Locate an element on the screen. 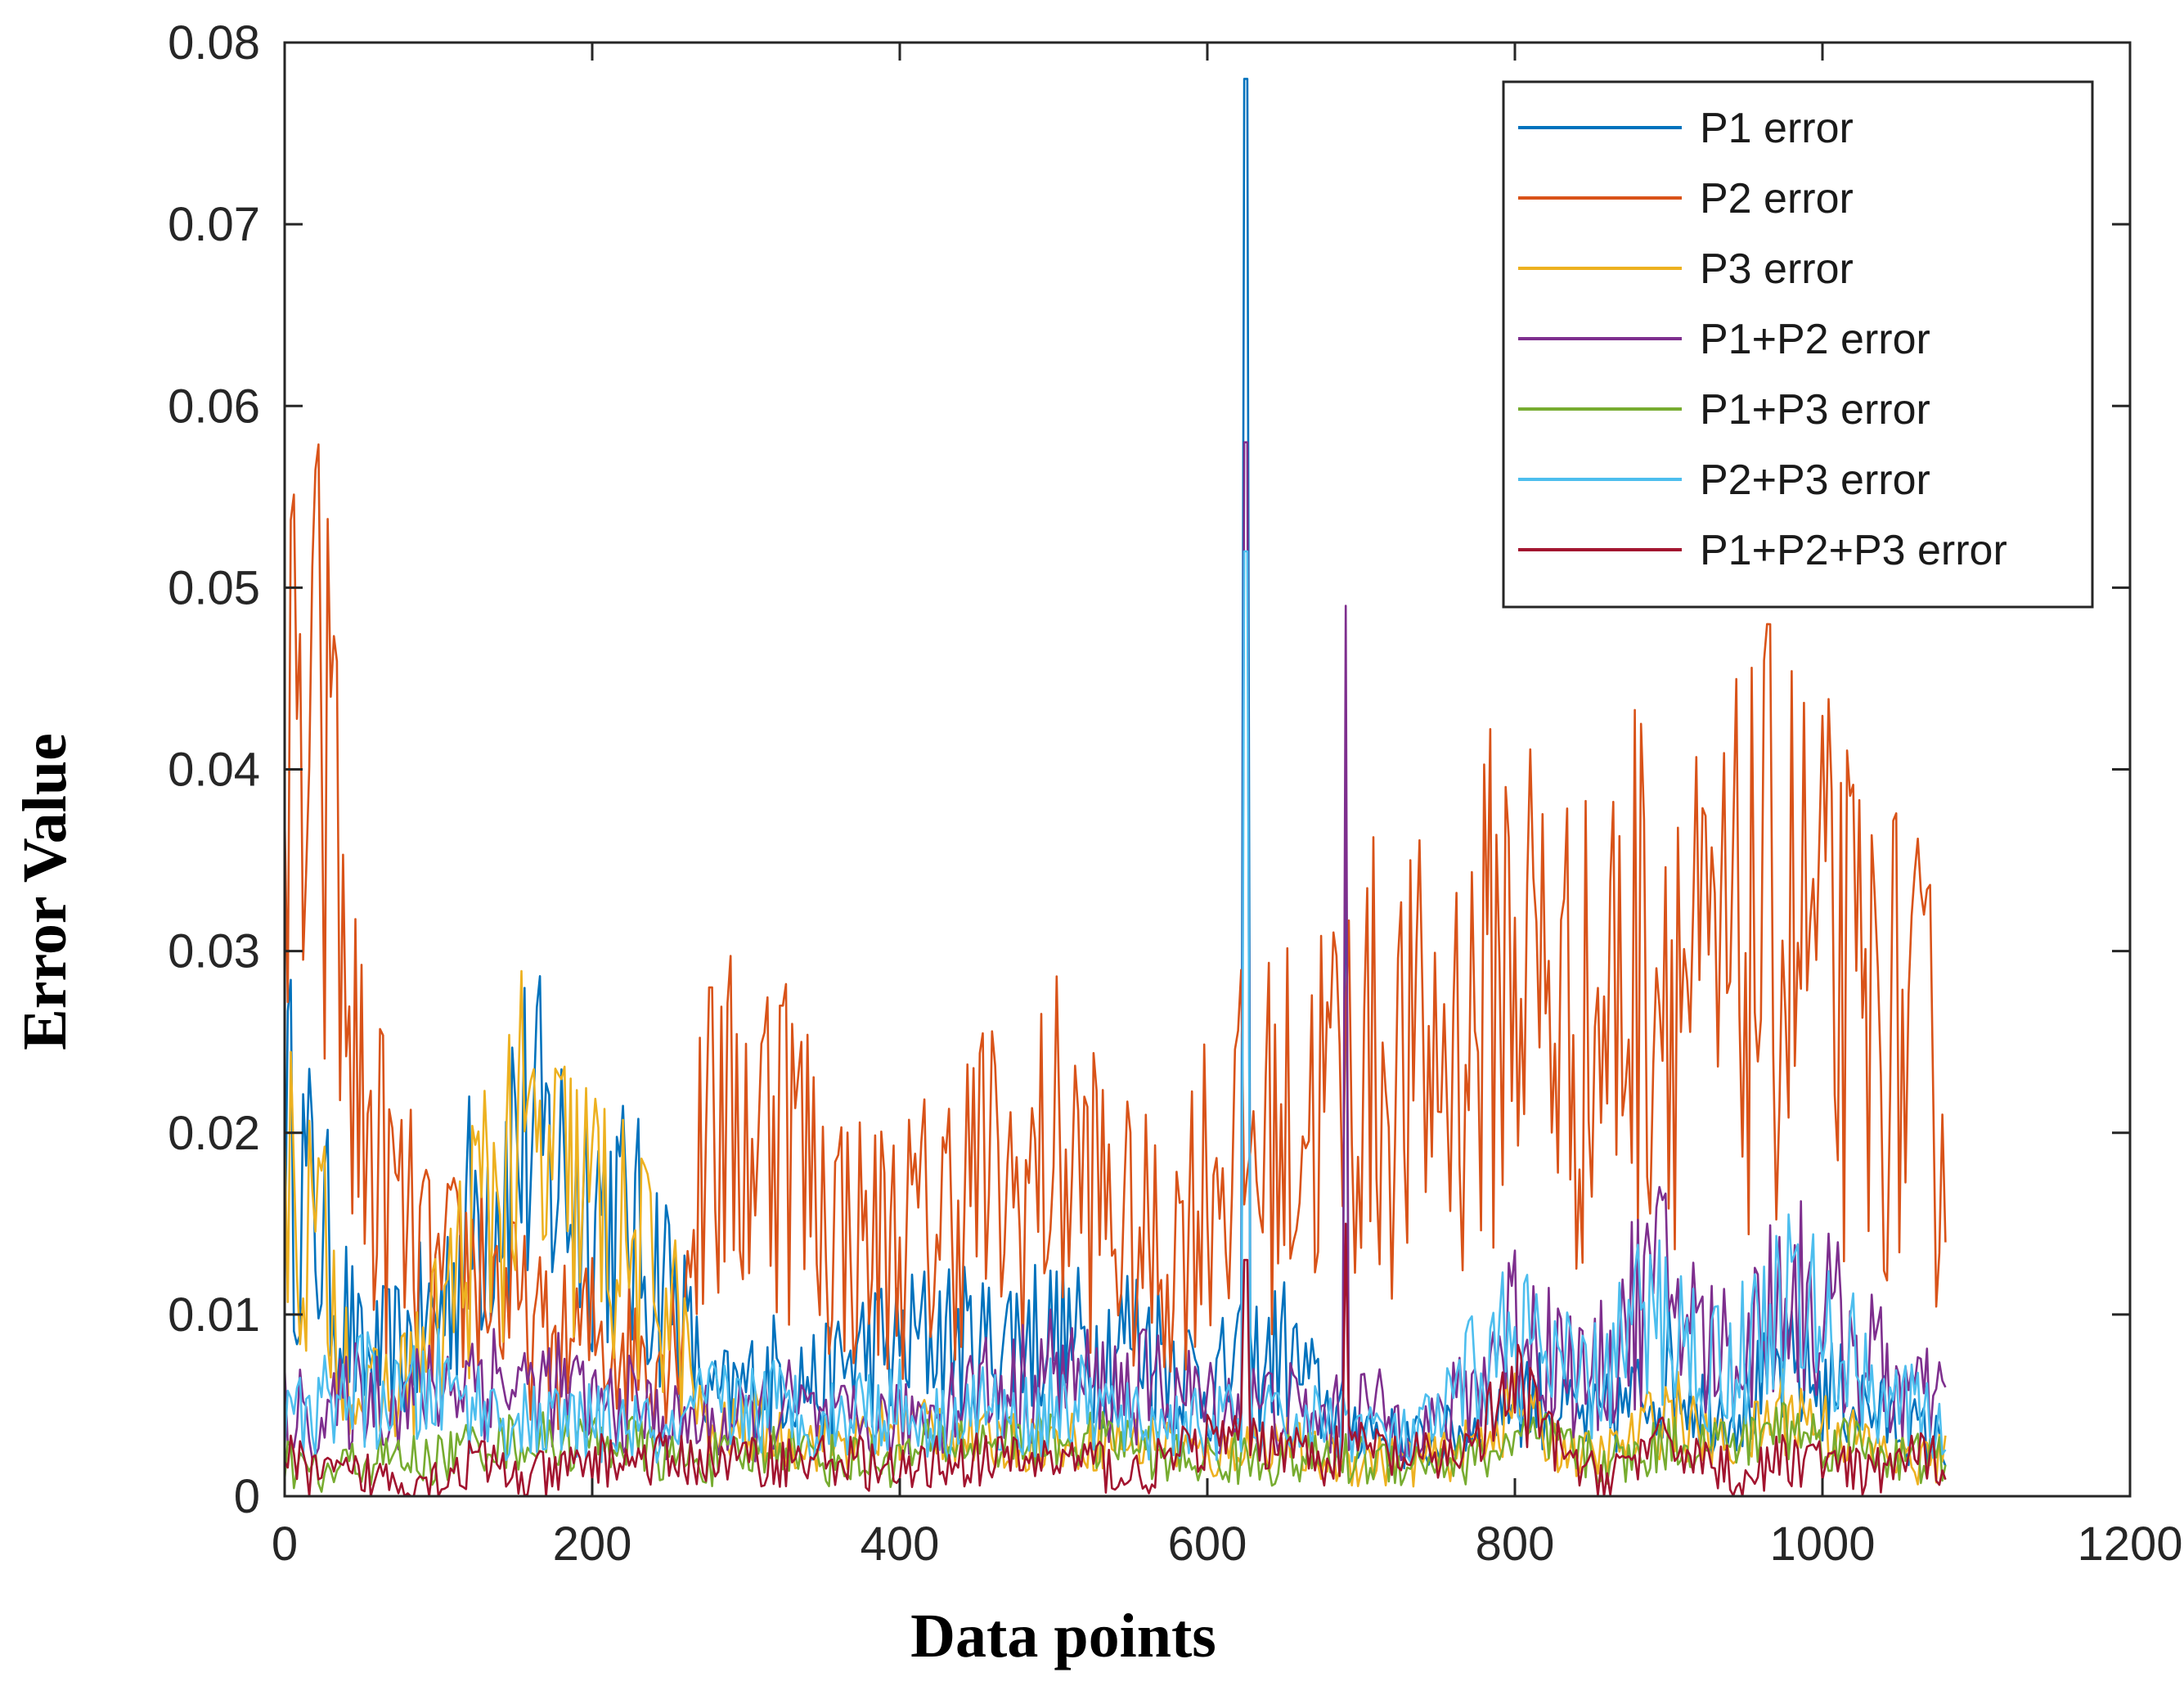  x-tick-label: 200 is located at coordinates (593, 1544).